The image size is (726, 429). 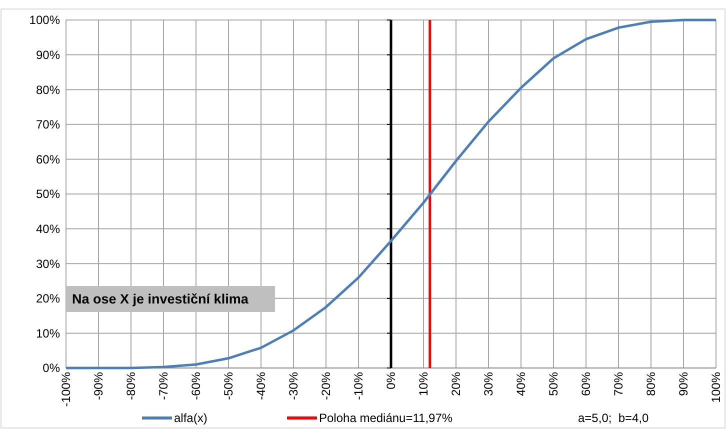 I want to click on x-tick-label: -80%, so click(x=131, y=386).